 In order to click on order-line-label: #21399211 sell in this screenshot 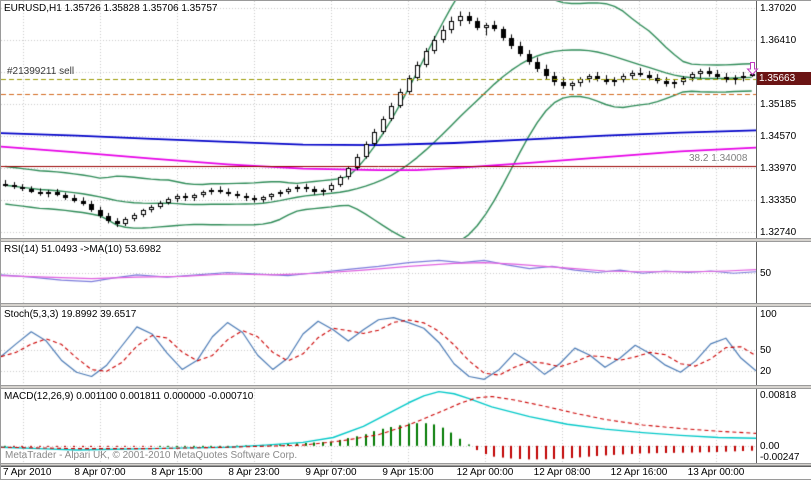, I will do `click(41, 71)`.